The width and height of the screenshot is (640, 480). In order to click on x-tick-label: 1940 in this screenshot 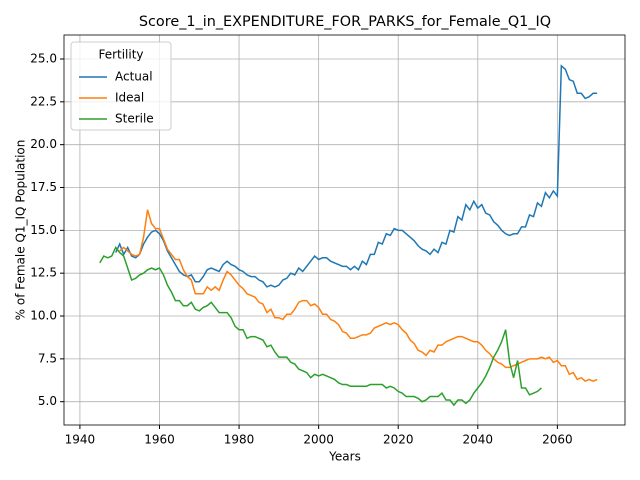, I will do `click(80, 440)`.